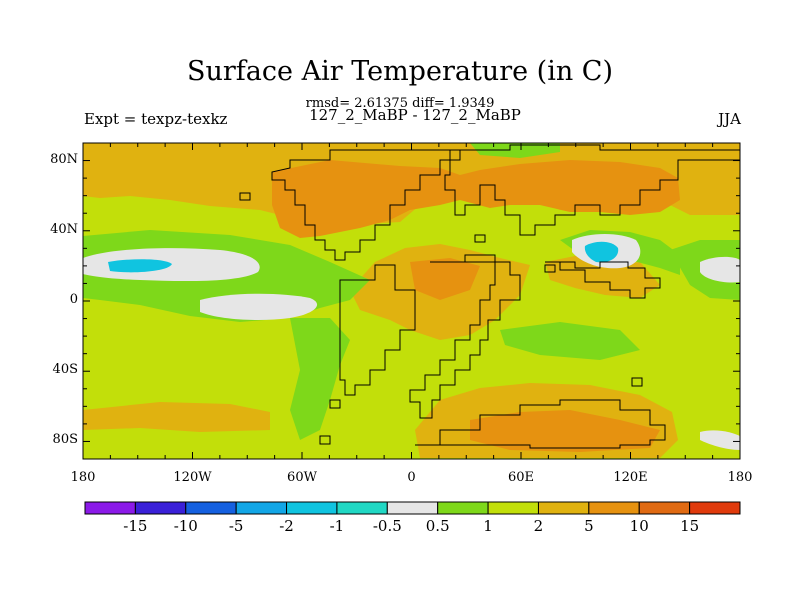  I want to click on colorbar-label: -5, so click(236, 526).